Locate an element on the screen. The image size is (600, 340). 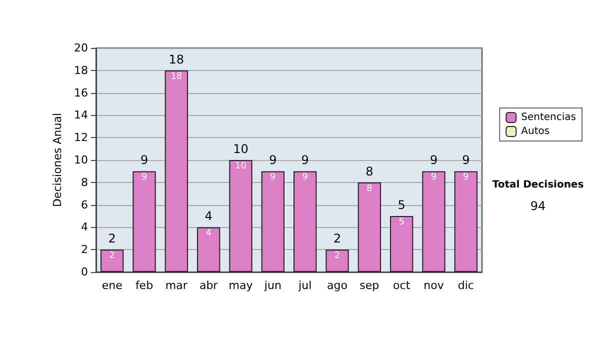
total-label: 8 is located at coordinates (370, 171).